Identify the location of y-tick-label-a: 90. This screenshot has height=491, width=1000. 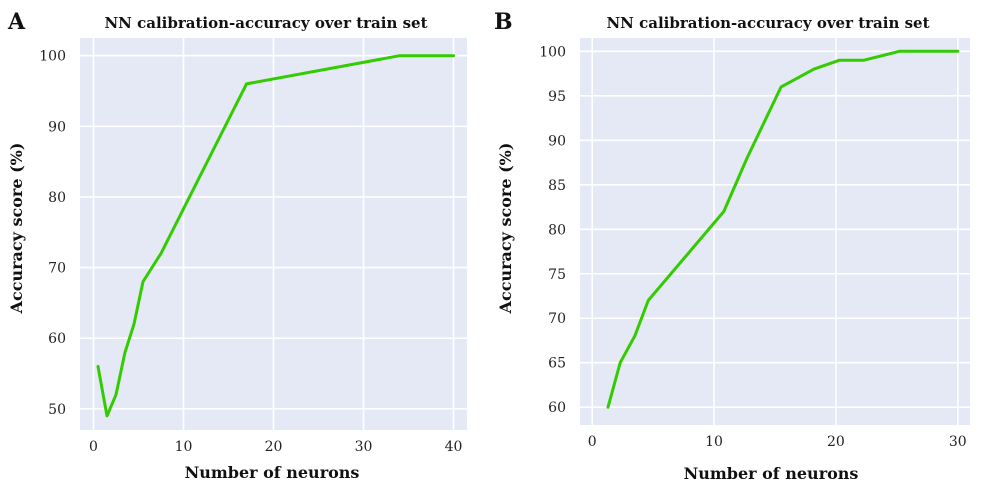
(57, 127).